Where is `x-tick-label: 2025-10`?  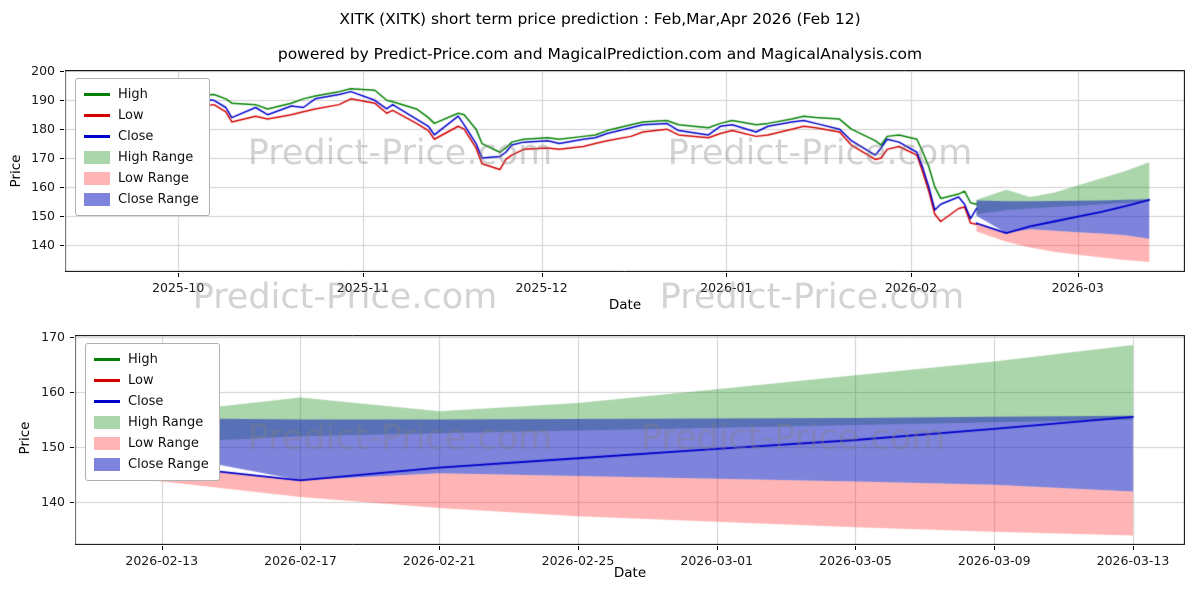
x-tick-label: 2025-10 is located at coordinates (178, 287).